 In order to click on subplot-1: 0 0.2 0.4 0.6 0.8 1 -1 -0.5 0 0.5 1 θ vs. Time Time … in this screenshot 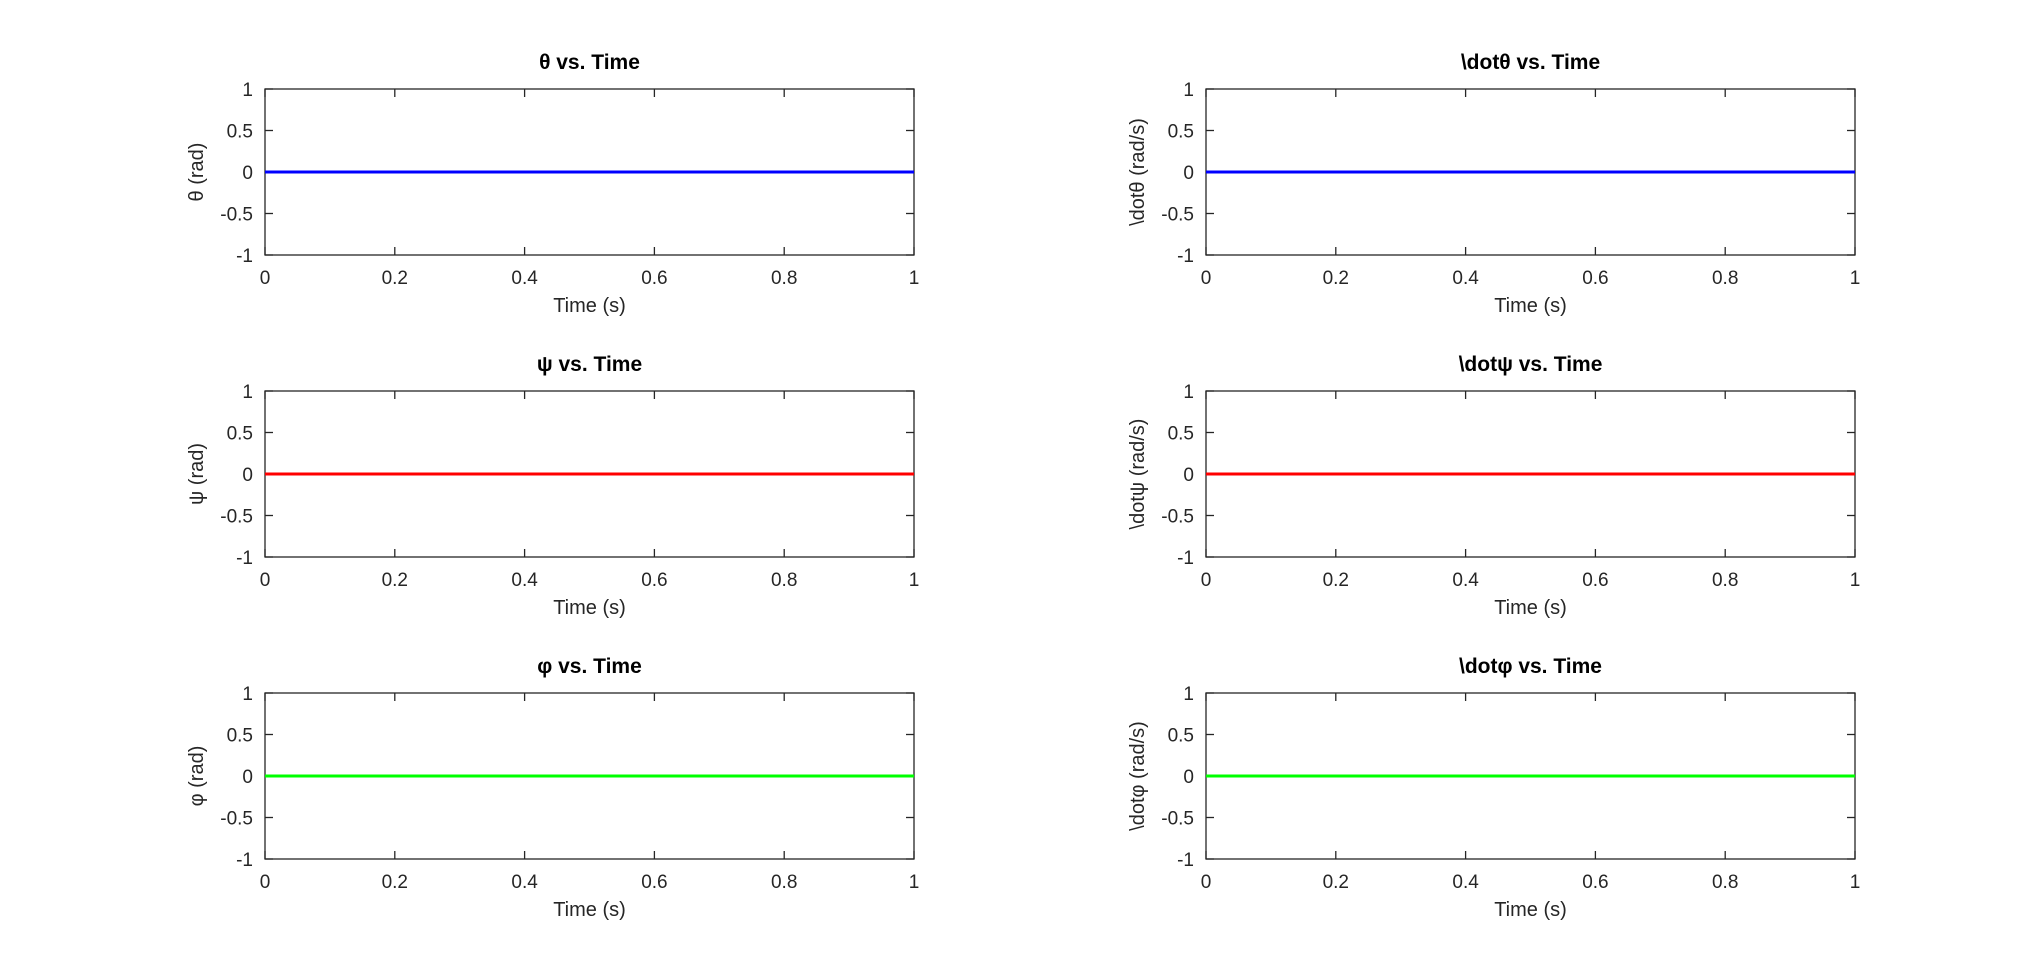, I will do `click(552, 184)`.